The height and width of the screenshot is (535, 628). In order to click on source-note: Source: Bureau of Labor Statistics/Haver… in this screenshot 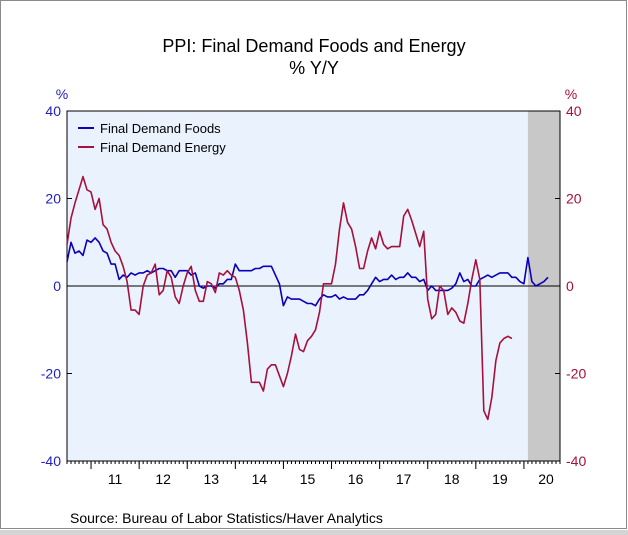, I will do `click(226, 518)`.